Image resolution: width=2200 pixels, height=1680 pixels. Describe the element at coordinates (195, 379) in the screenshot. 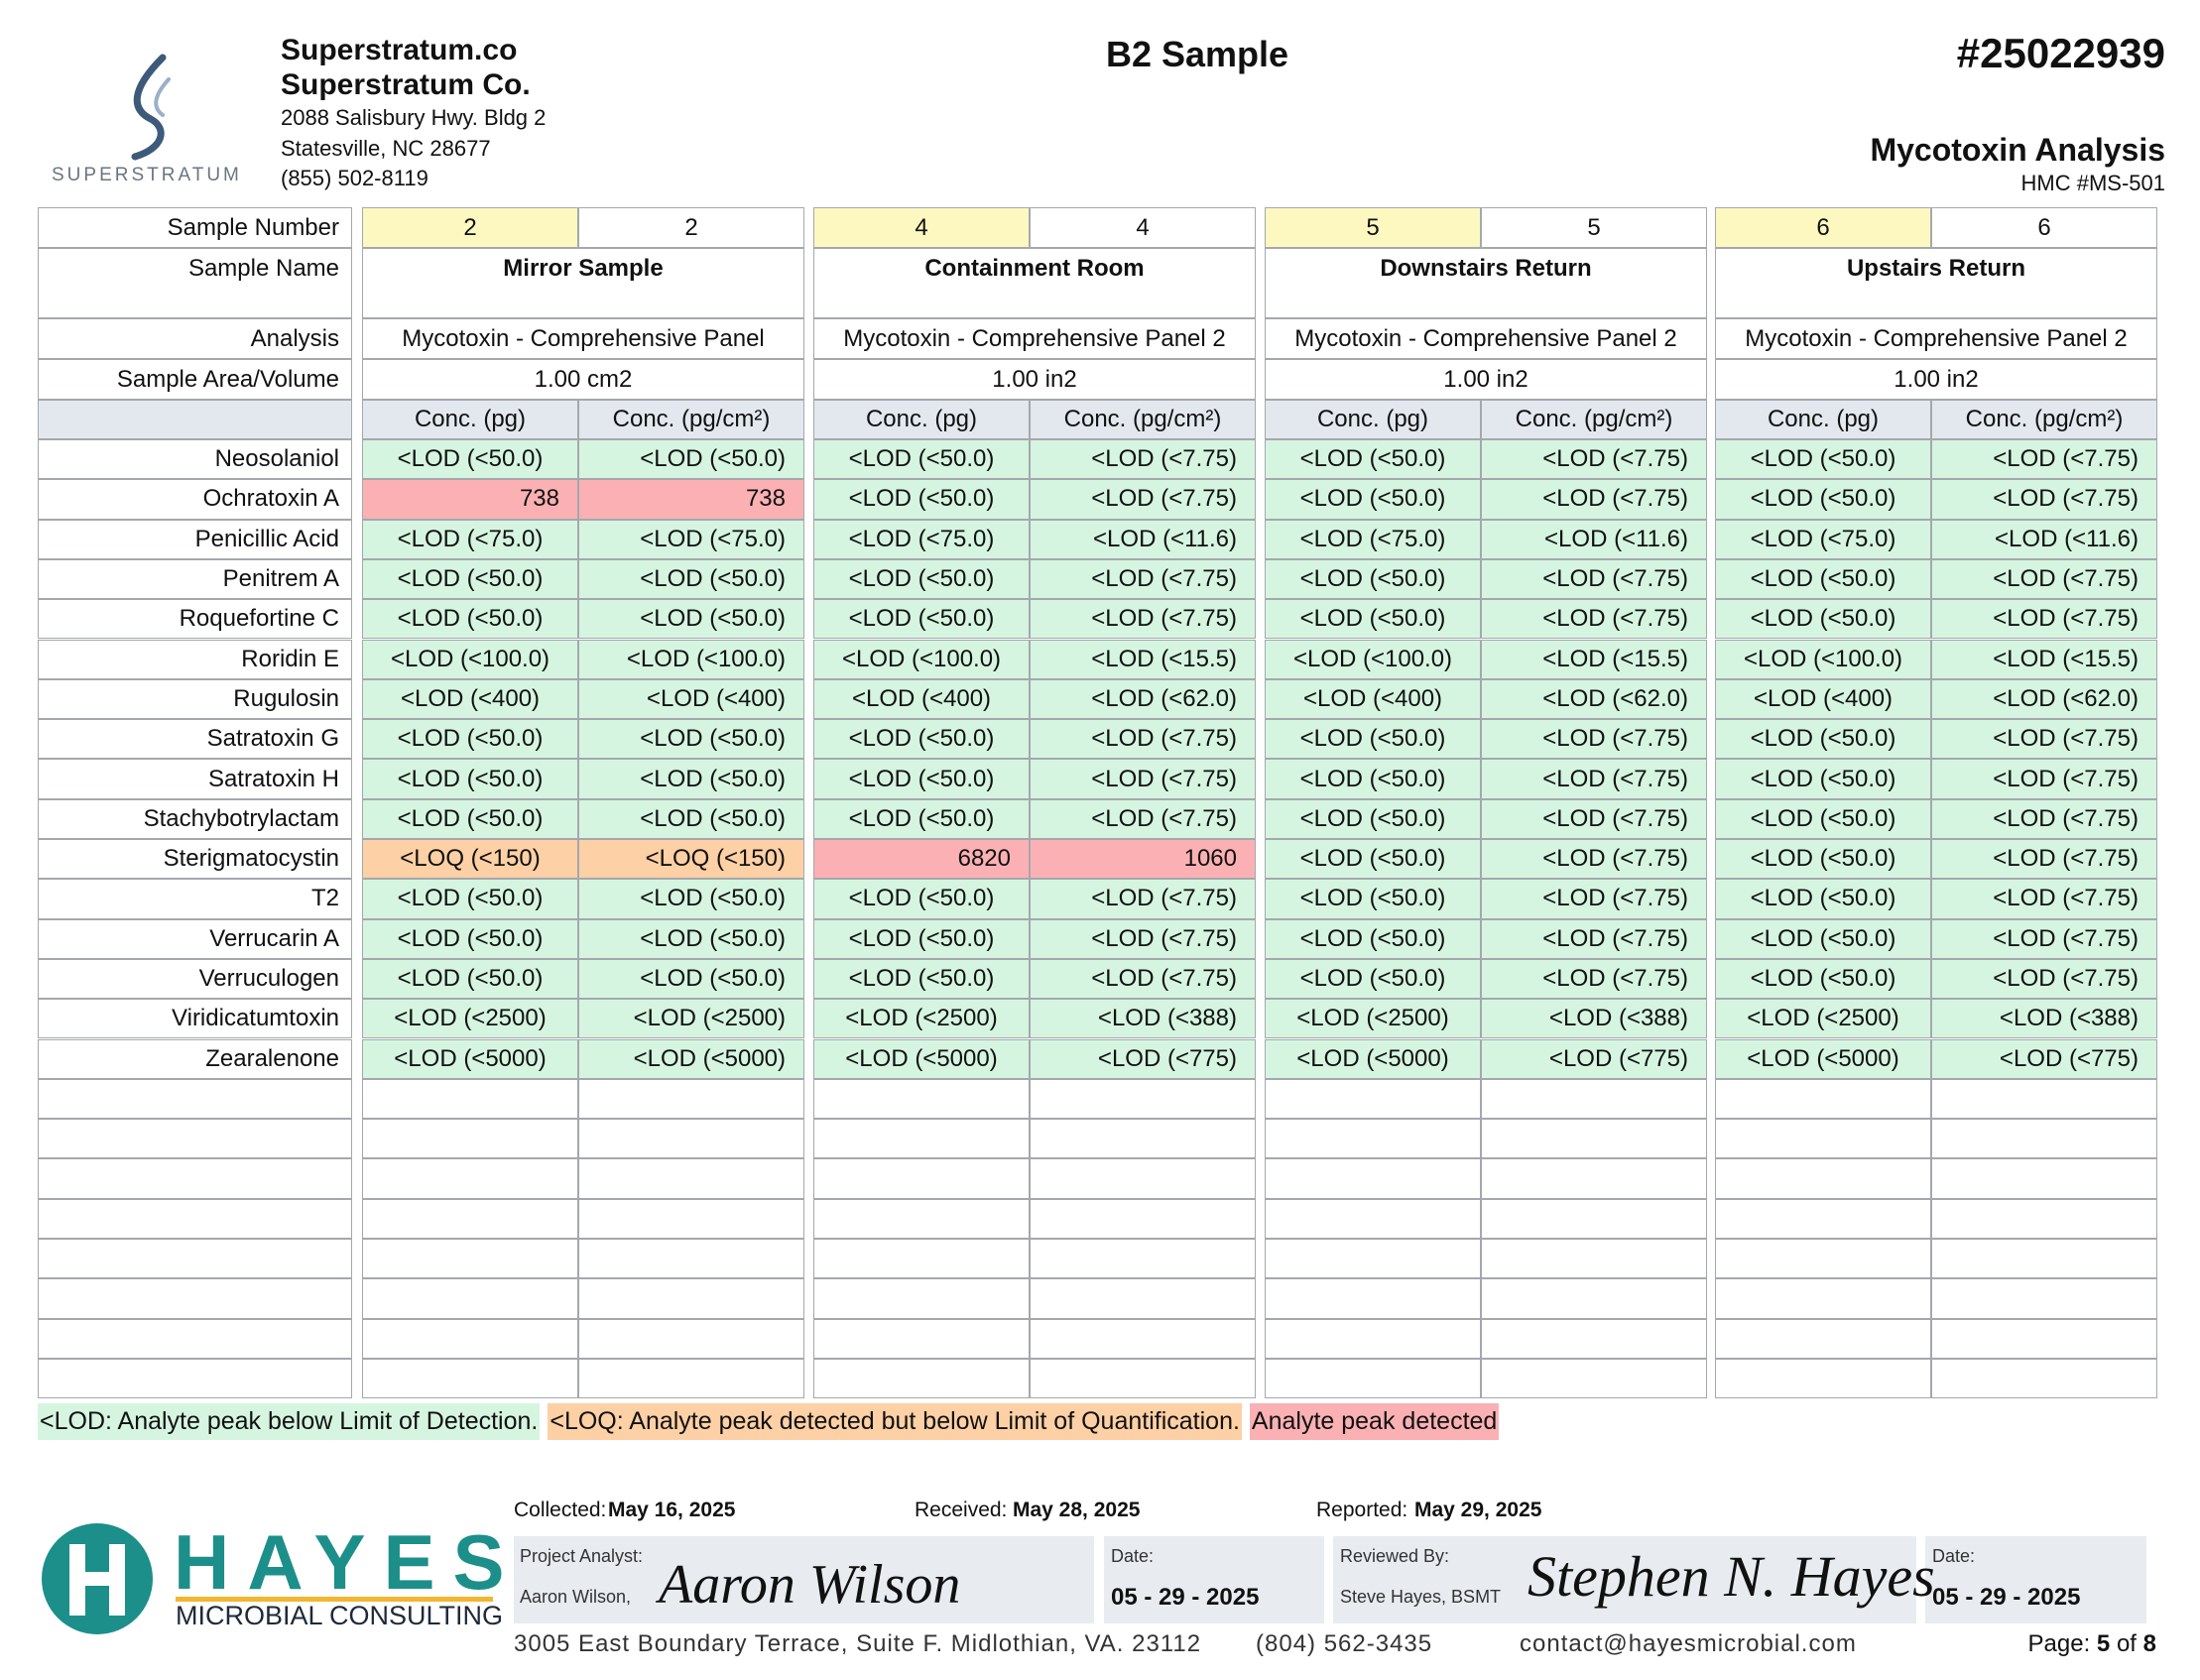

I see `row-label: Sample Area/Volume` at that location.